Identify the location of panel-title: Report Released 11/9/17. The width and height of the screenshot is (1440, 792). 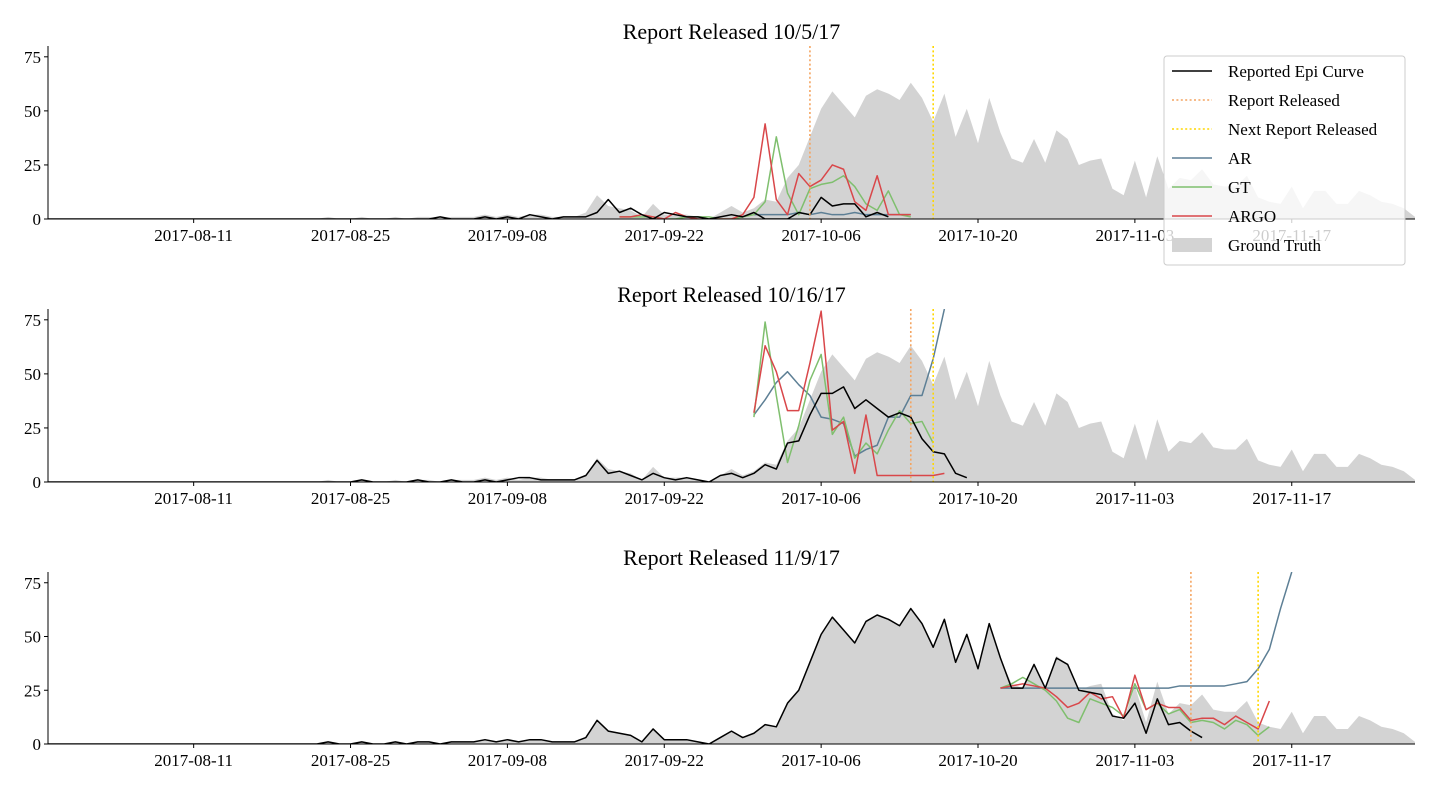
(731, 557).